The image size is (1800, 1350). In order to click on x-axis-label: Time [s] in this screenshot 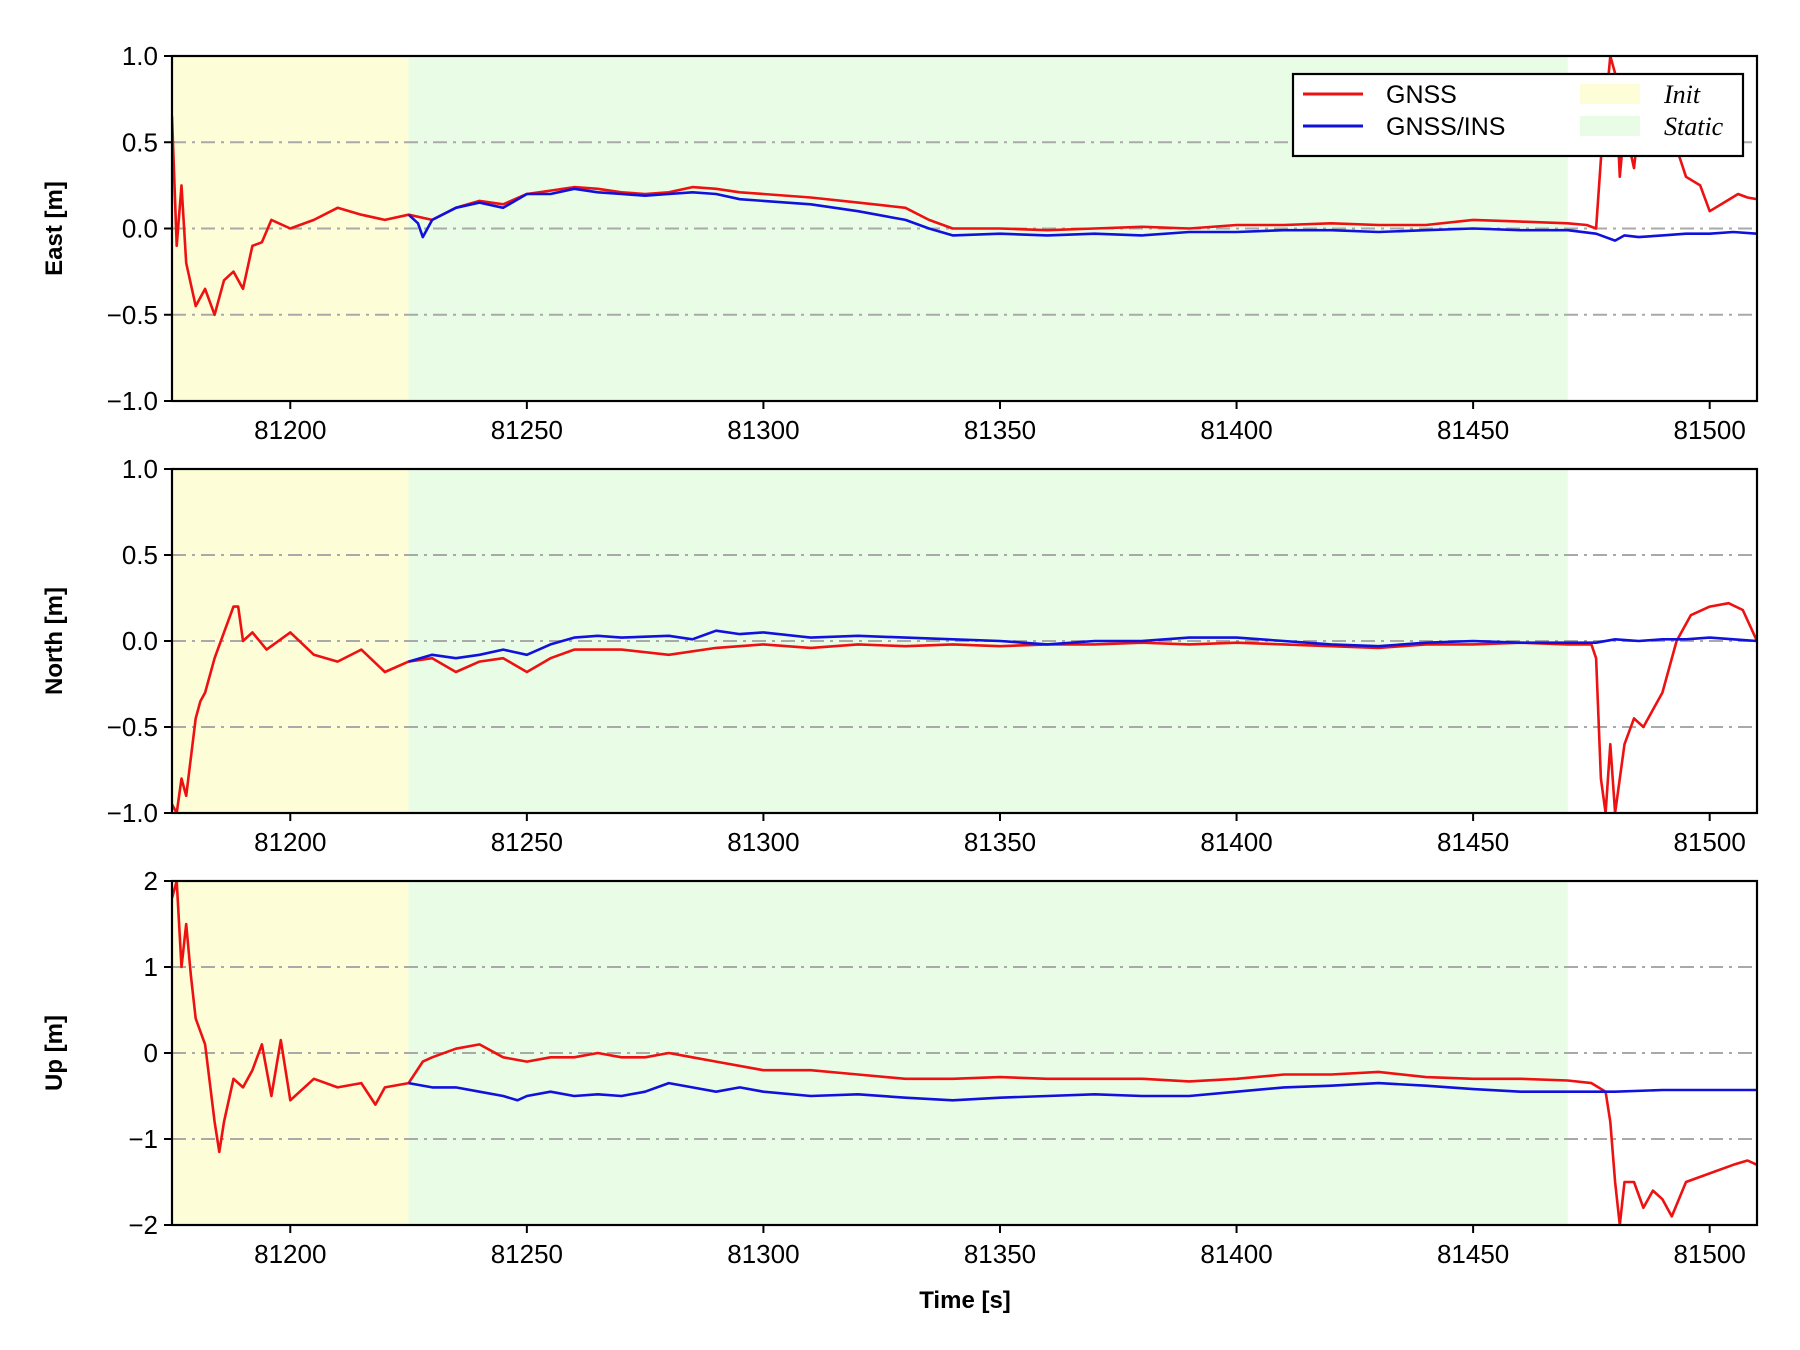, I will do `click(965, 1300)`.